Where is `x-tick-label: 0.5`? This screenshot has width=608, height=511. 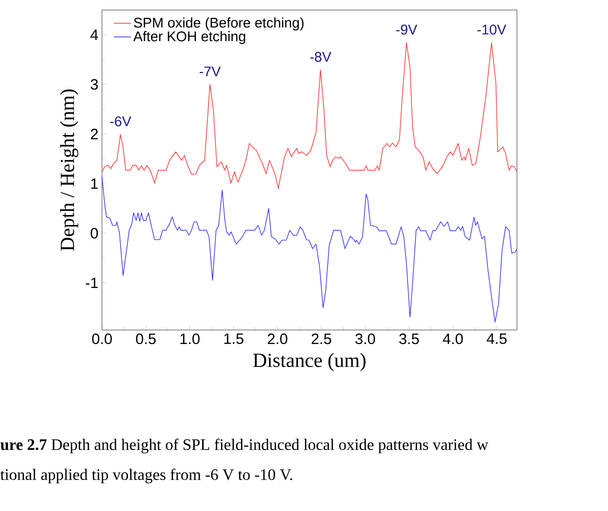
x-tick-label: 0.5 is located at coordinates (146, 339).